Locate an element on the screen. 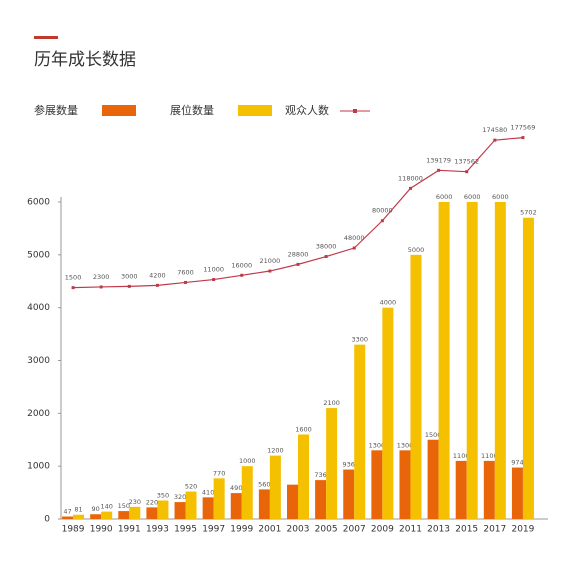  y-tick-label: 3000 is located at coordinates (38, 361).